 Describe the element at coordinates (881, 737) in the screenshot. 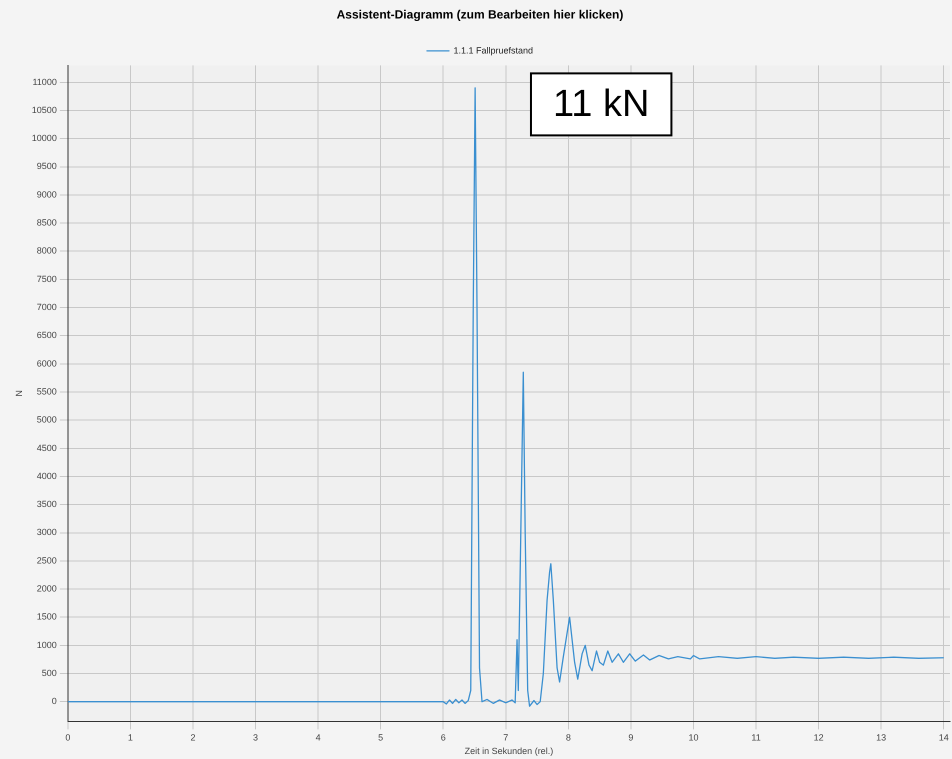

I see `x-tick-label: 13` at that location.